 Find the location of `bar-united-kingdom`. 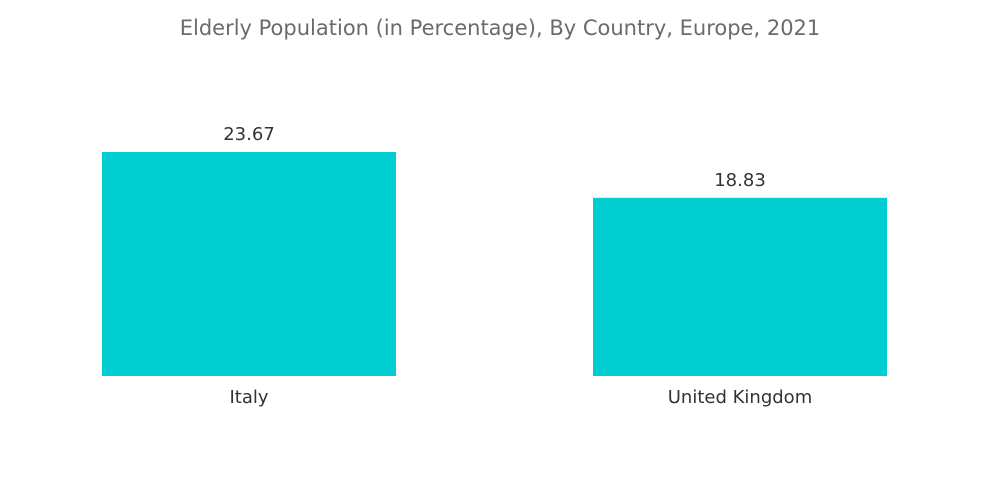

bar-united-kingdom is located at coordinates (740, 286).